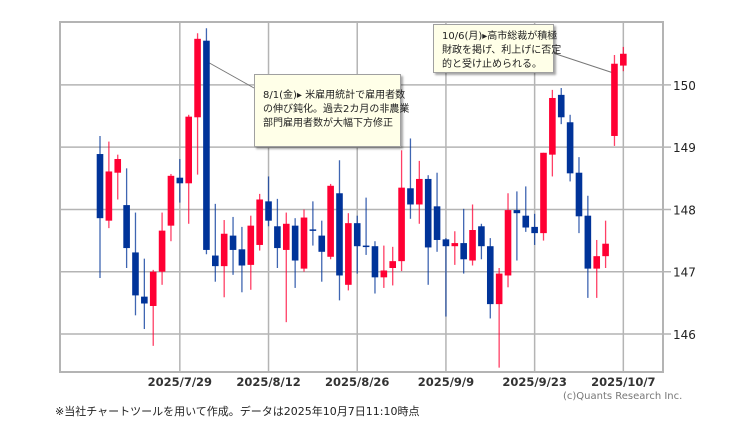 This screenshot has height=445, width=729. I want to click on y-tick-label: 149, so click(684, 148).